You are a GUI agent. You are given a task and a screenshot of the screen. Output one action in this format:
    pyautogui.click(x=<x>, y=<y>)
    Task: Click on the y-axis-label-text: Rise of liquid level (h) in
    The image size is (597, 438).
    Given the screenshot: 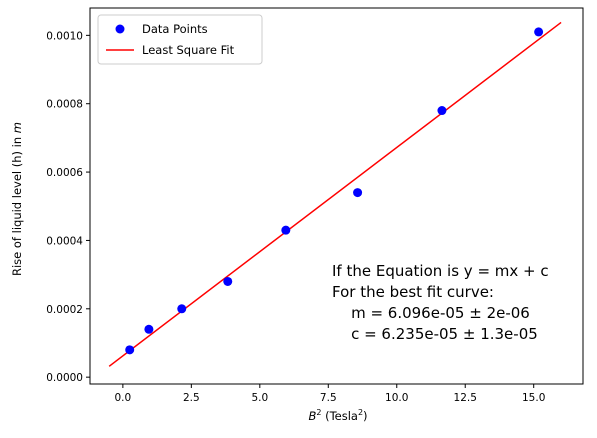 What is the action you would take?
    pyautogui.click(x=17, y=204)
    